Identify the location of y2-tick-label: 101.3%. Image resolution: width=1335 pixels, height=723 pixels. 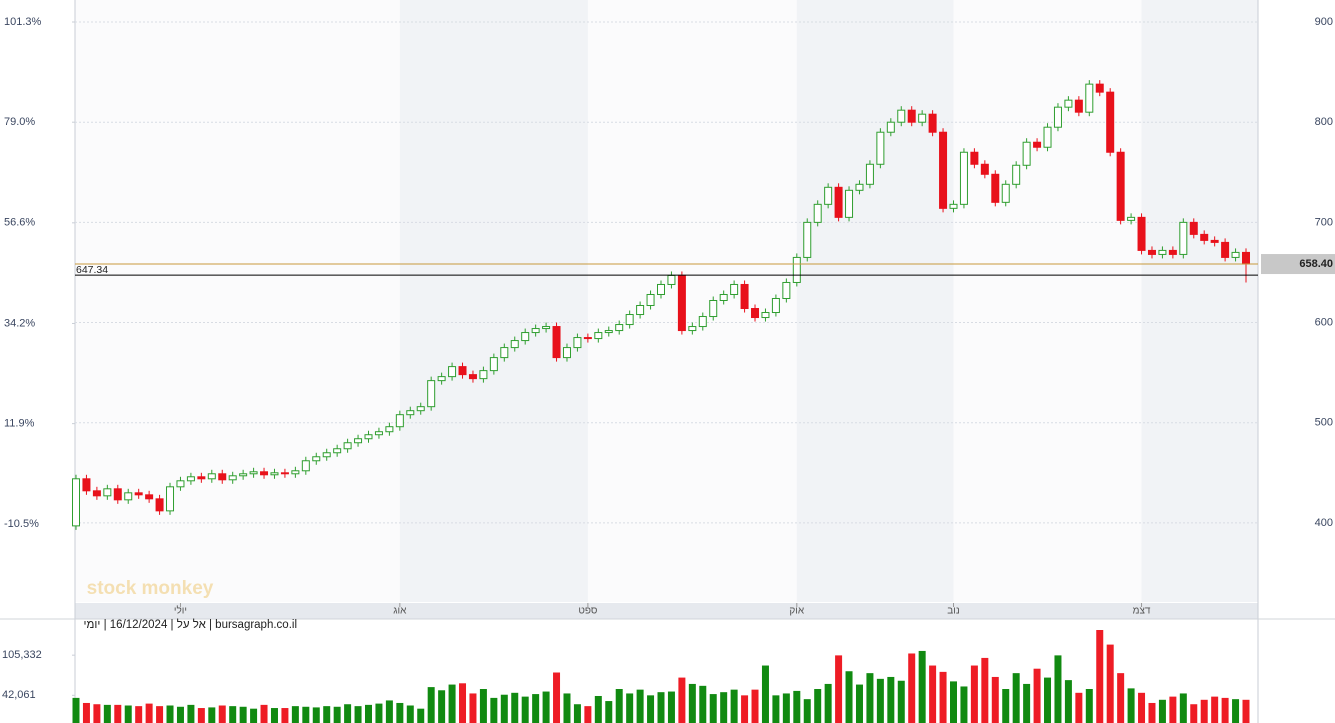
(23, 22).